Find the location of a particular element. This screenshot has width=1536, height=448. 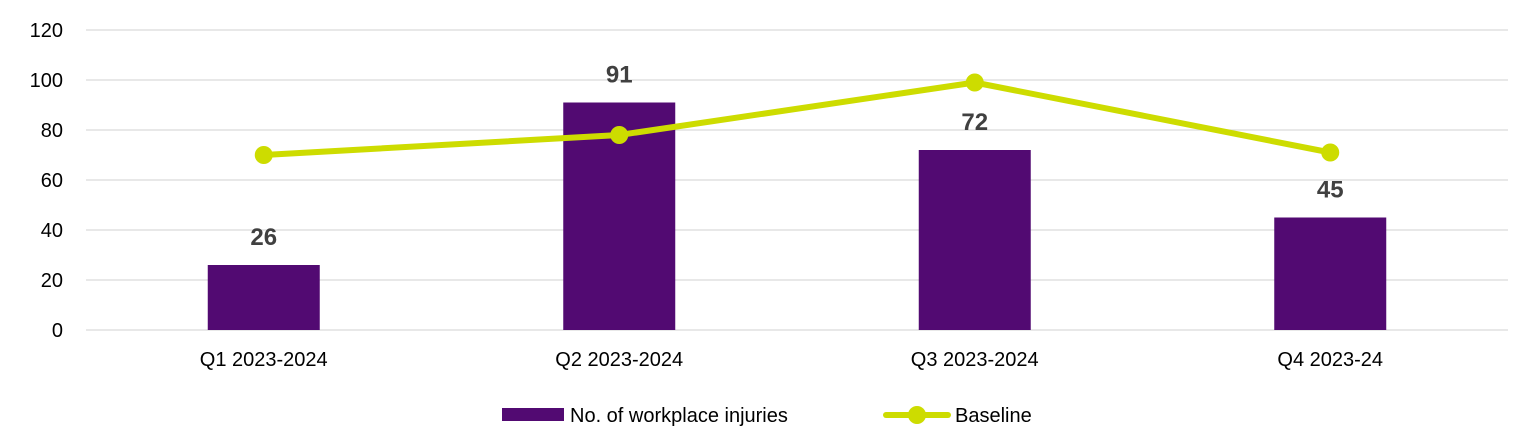

baseline-series is located at coordinates (797, 118).